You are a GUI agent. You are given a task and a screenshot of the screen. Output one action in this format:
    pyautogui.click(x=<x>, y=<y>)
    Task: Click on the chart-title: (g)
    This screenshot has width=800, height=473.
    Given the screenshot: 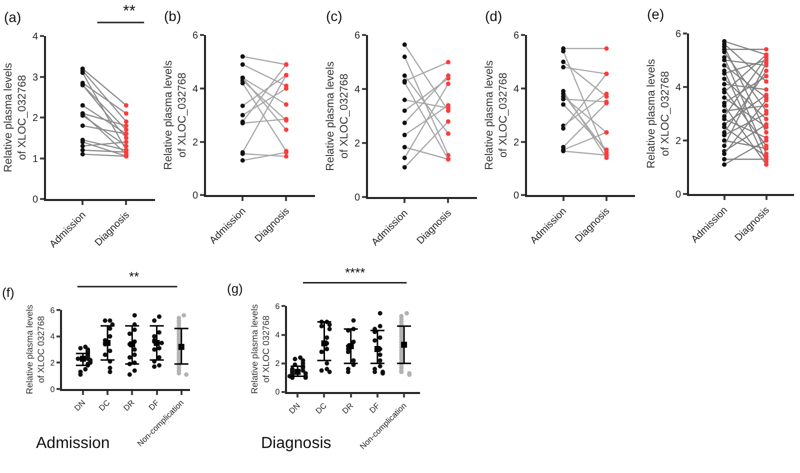 What is the action you would take?
    pyautogui.click(x=235, y=288)
    